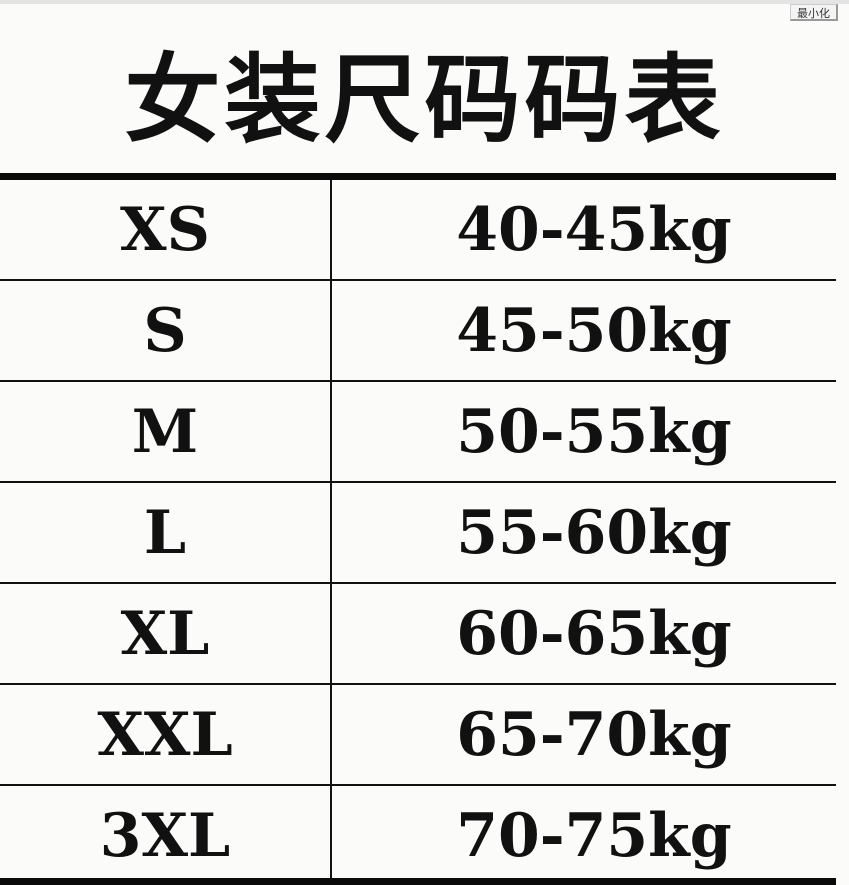 The width and height of the screenshot is (849, 885). Describe the element at coordinates (594, 734) in the screenshot. I see `weight-cell: 65-70kg` at that location.